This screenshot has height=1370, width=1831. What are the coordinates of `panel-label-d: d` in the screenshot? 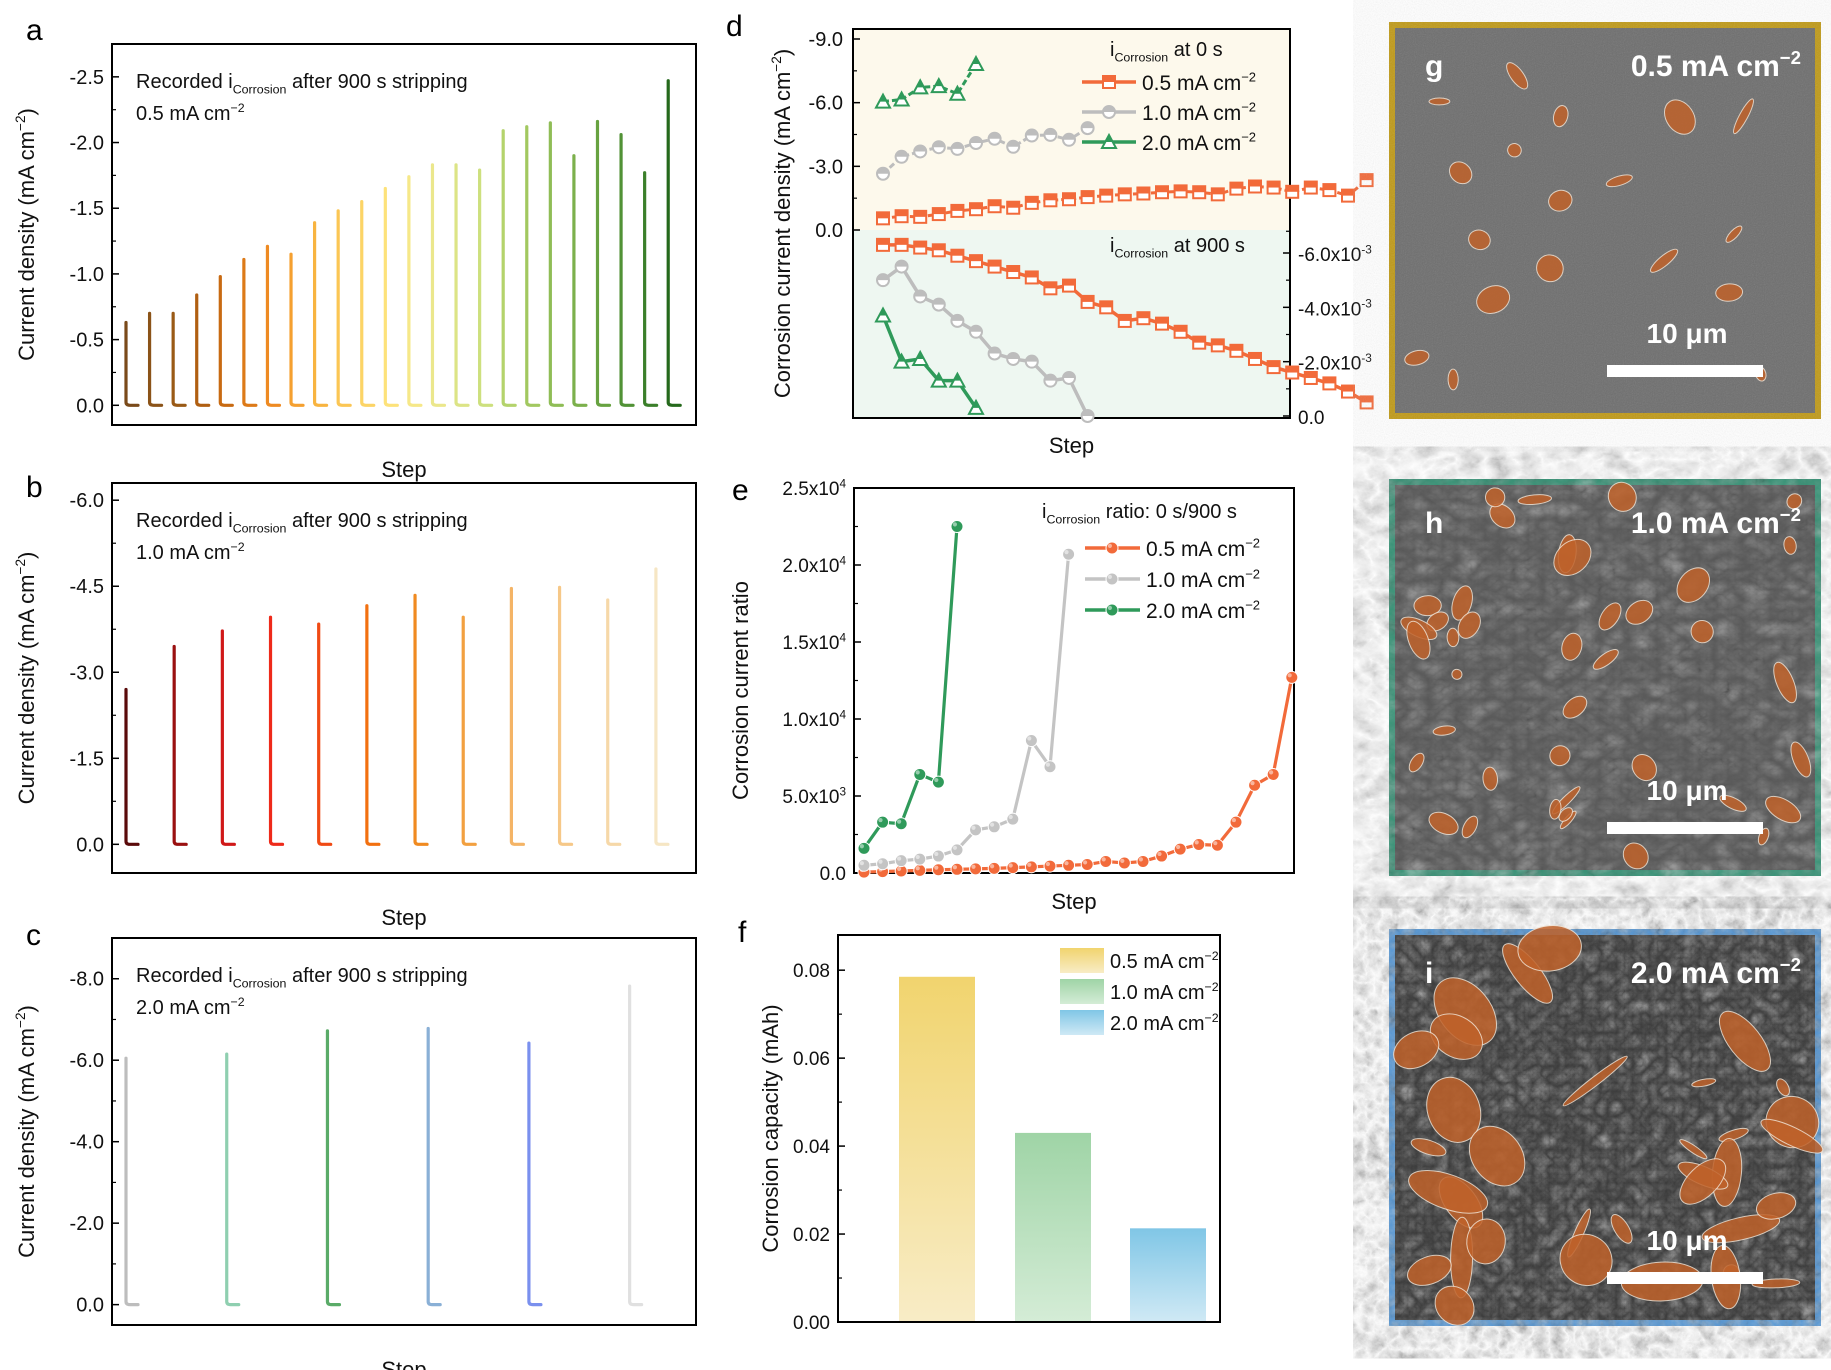 It's located at (734, 26).